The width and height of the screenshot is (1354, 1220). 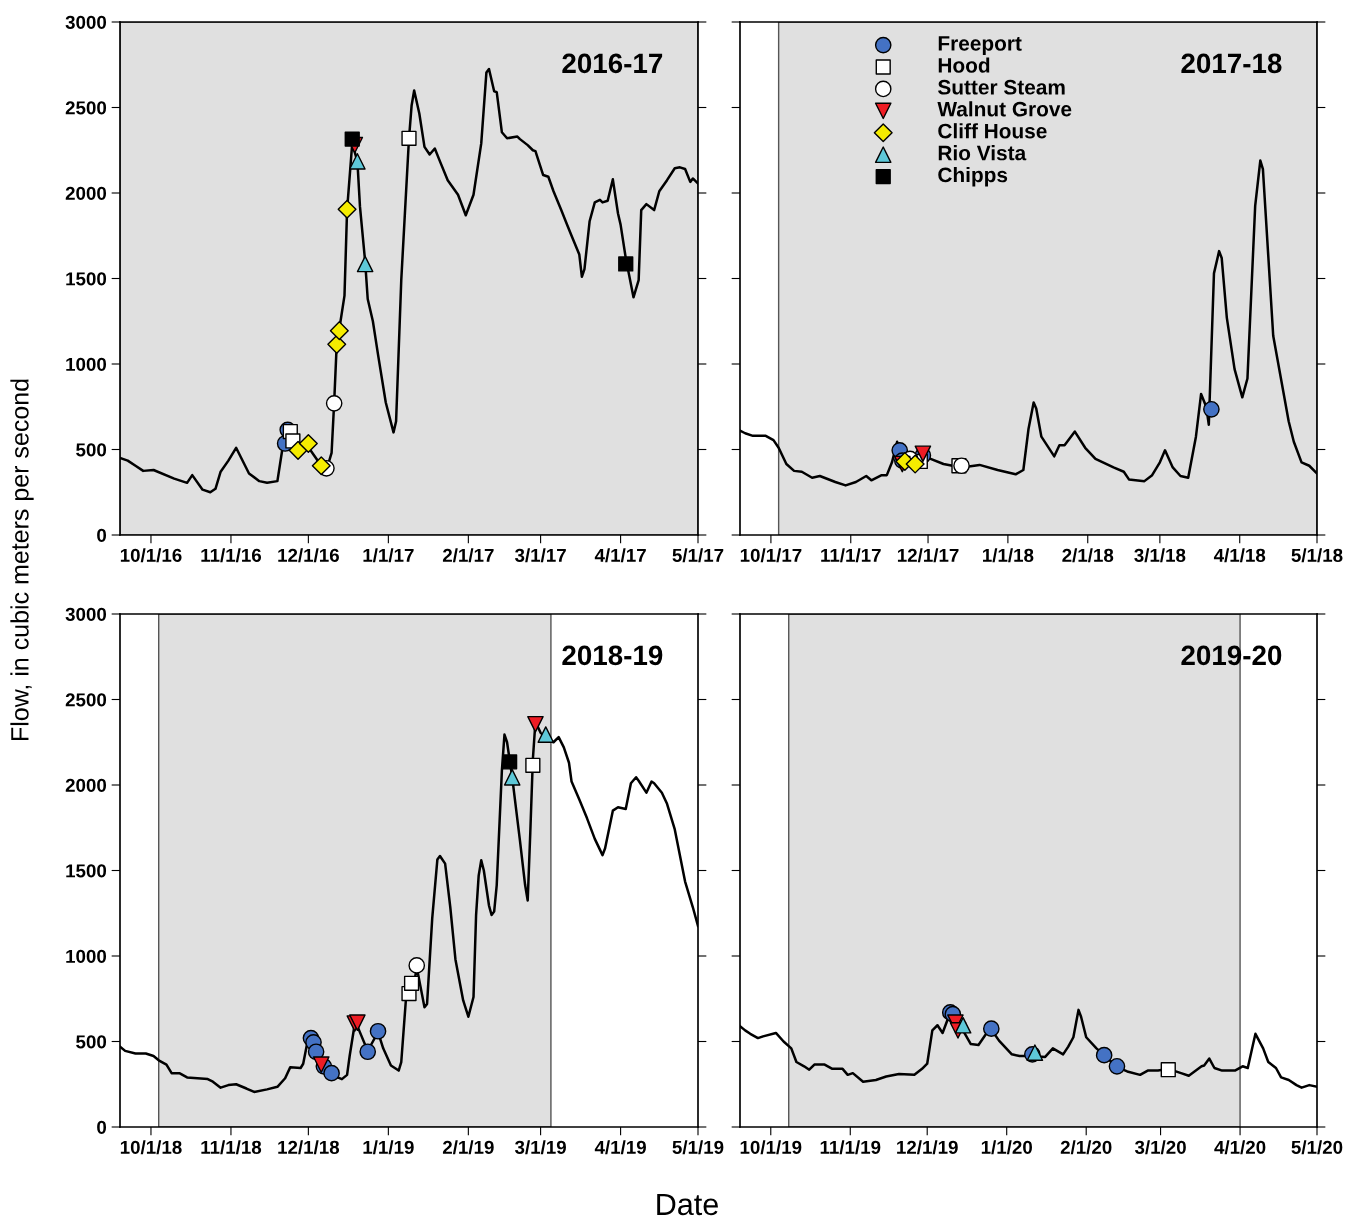 What do you see at coordinates (308, 555) in the screenshot?
I see `x-tick-label: 12/1/16` at bounding box center [308, 555].